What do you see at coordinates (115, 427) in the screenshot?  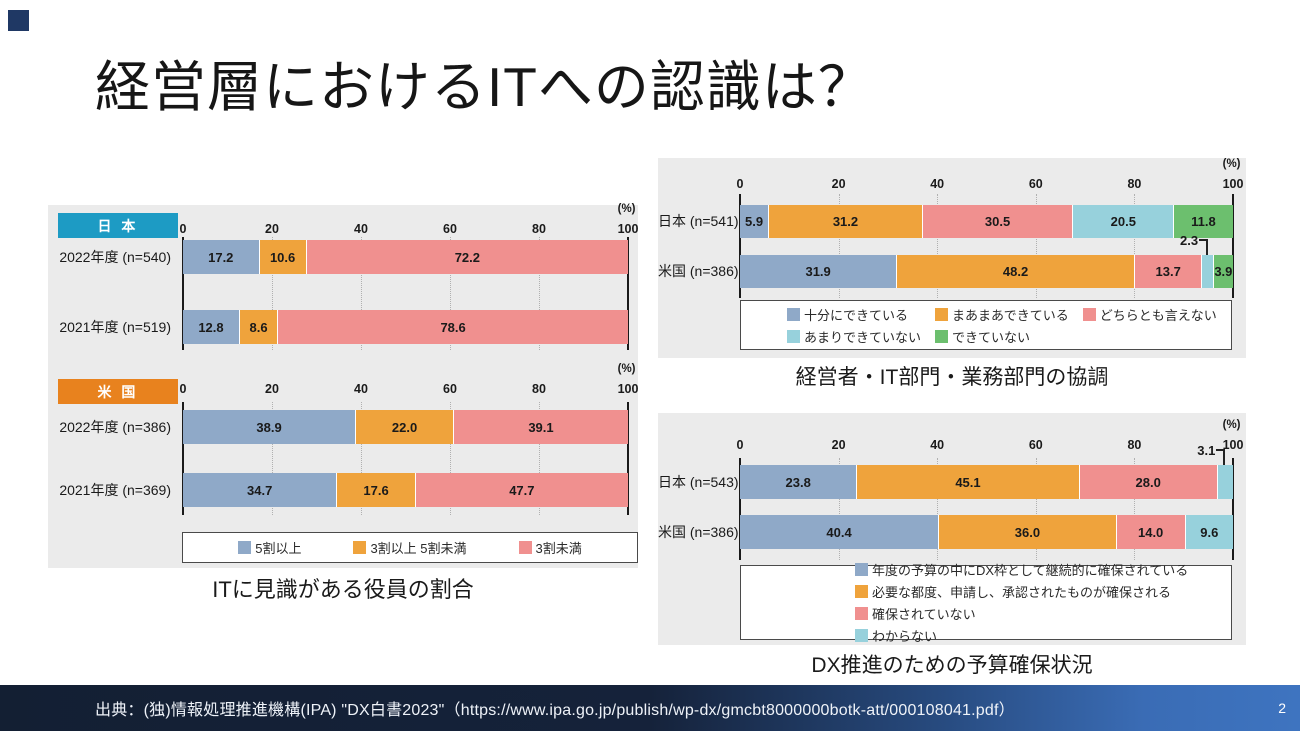 I see `row-category-label: 2022年度 (n=386)` at bounding box center [115, 427].